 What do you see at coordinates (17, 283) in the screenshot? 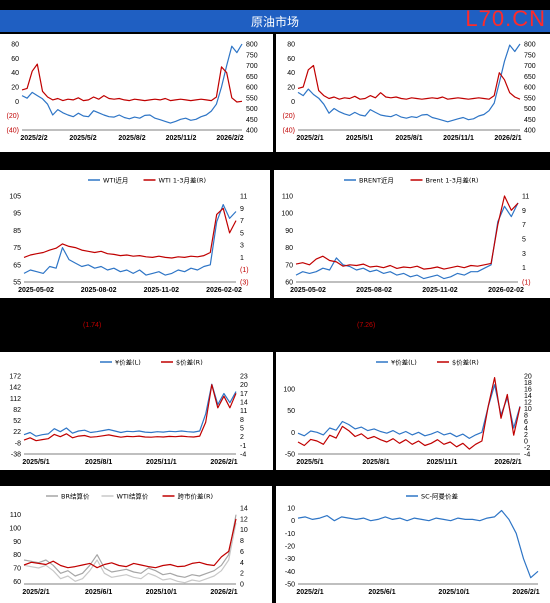
I see `chart-3-ytick-left: 55` at bounding box center [17, 283].